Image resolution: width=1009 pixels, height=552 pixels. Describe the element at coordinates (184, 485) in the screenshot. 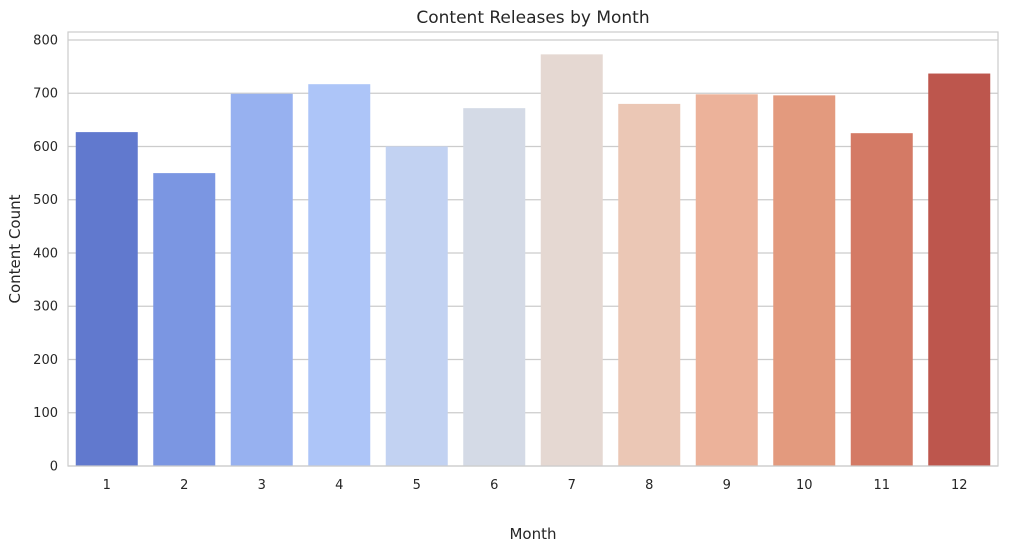

I see `x-tick-label: 2` at that location.